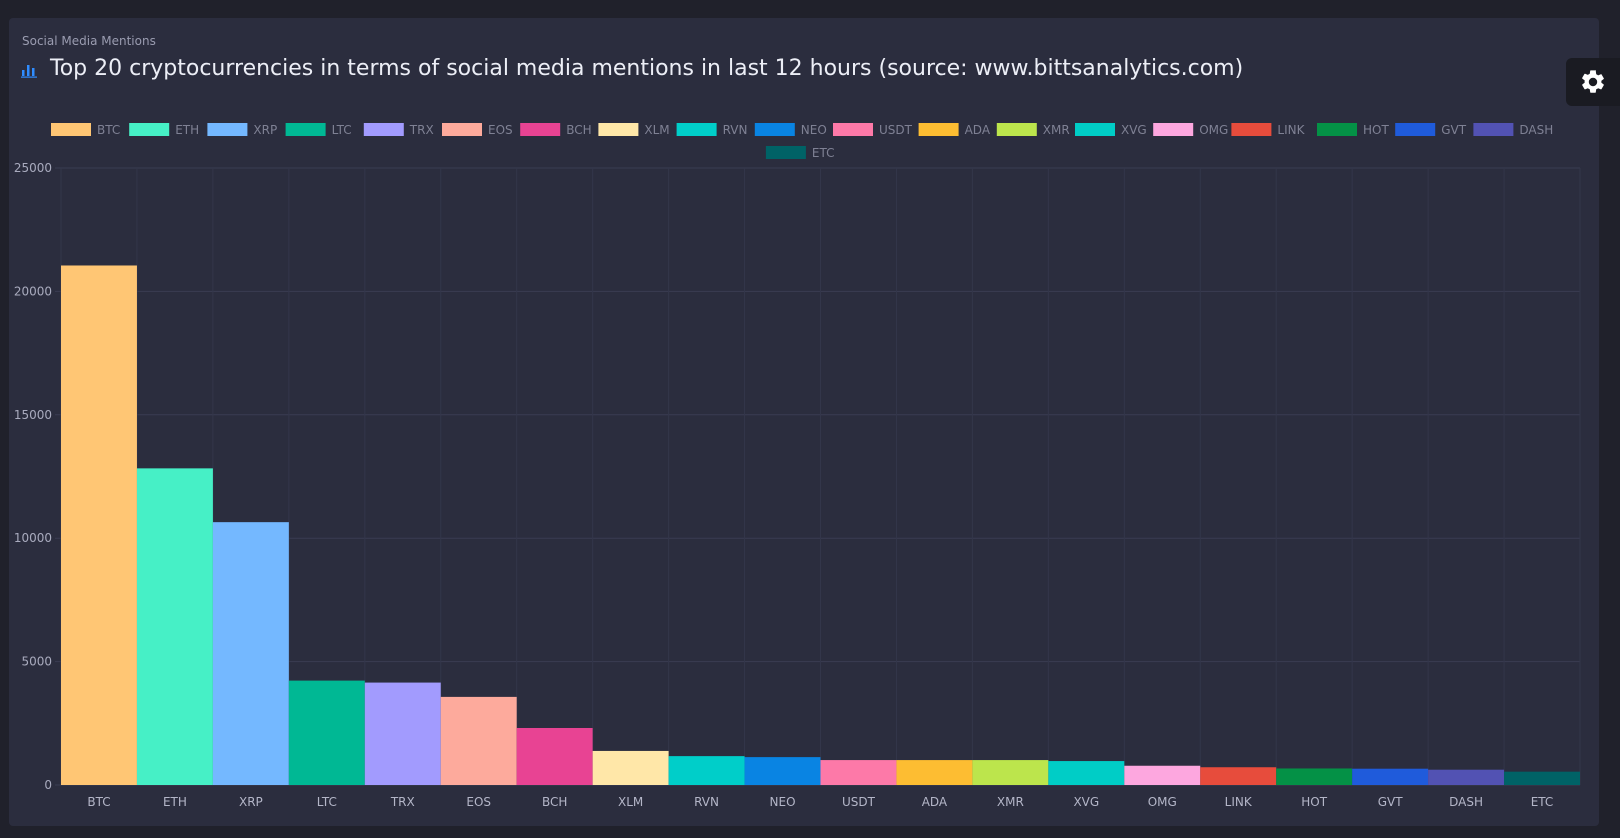 This screenshot has height=838, width=1620. Describe the element at coordinates (938, 129) in the screenshot. I see `legend-swatch-ada` at that location.